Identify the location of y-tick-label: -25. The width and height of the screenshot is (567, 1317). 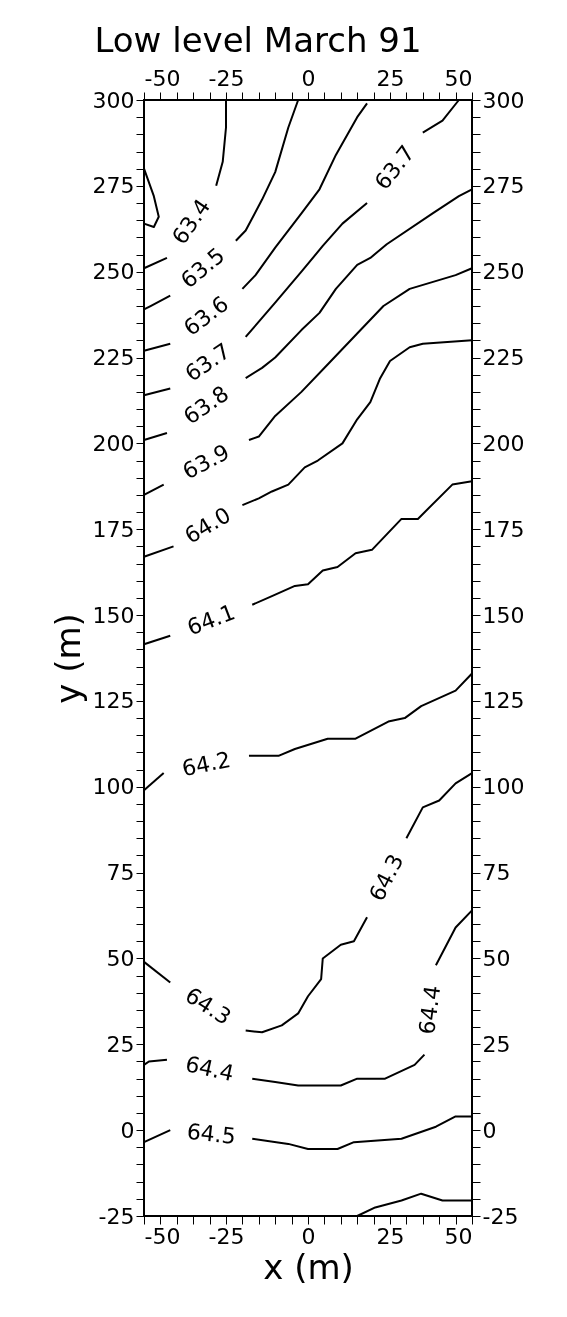
(116, 1216).